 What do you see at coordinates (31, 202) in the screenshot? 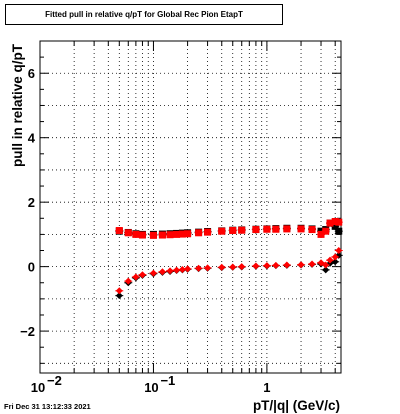
I see `y-tick-label: 2` at bounding box center [31, 202].